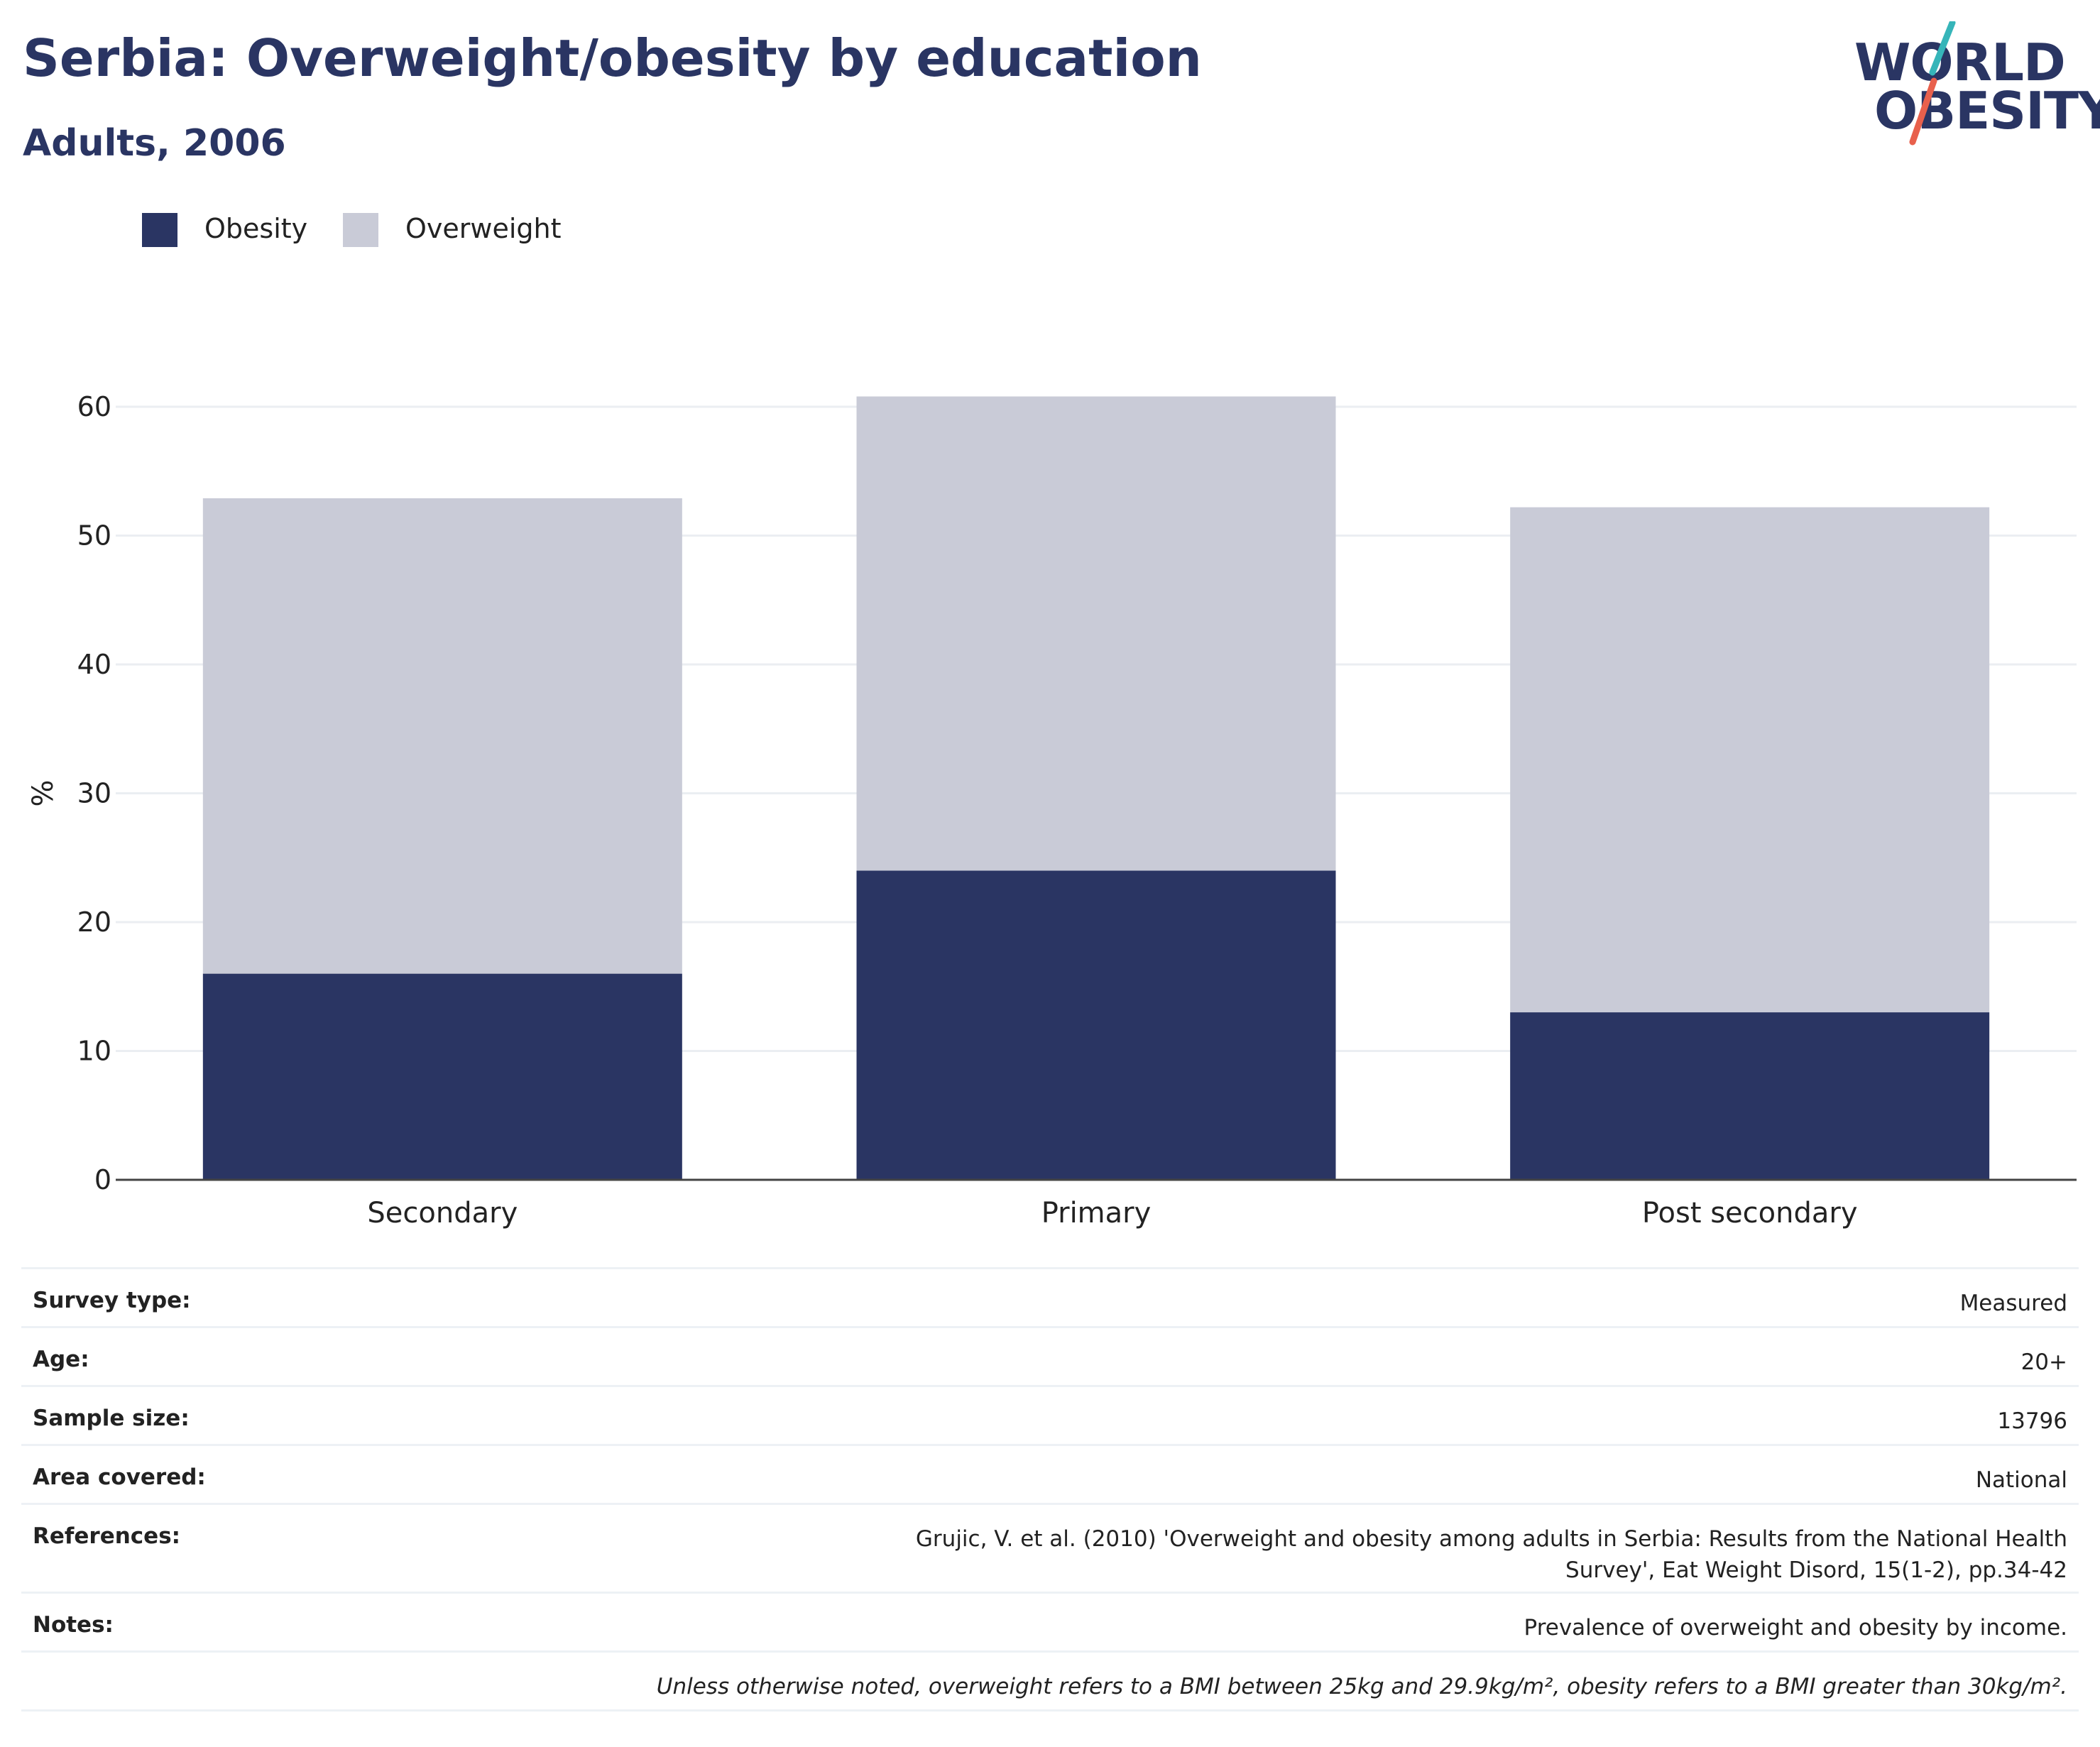  What do you see at coordinates (181, 1548) in the screenshot?
I see `info-key: References:` at bounding box center [181, 1548].